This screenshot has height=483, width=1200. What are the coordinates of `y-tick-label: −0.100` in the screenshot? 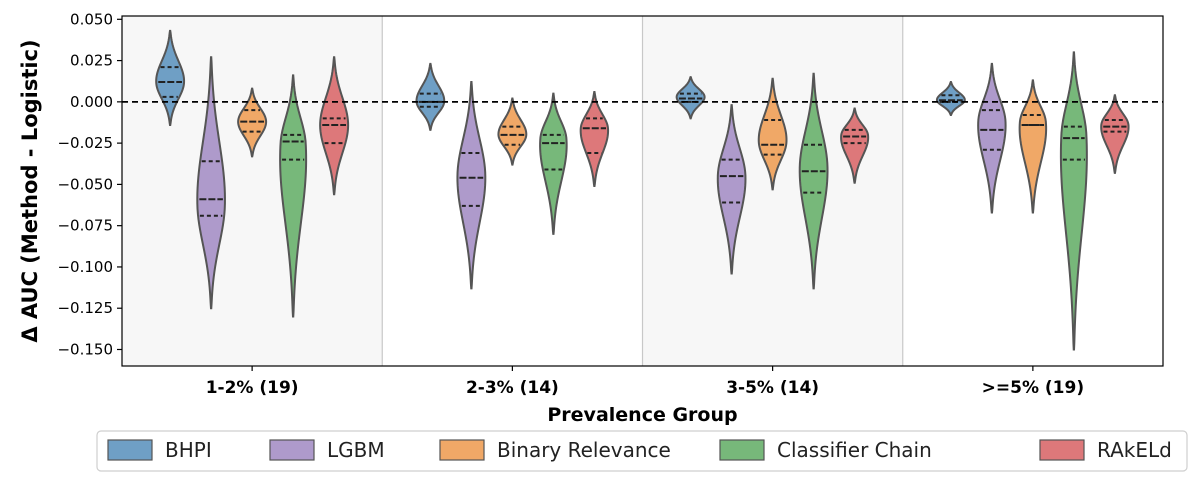 It's located at (85, 267).